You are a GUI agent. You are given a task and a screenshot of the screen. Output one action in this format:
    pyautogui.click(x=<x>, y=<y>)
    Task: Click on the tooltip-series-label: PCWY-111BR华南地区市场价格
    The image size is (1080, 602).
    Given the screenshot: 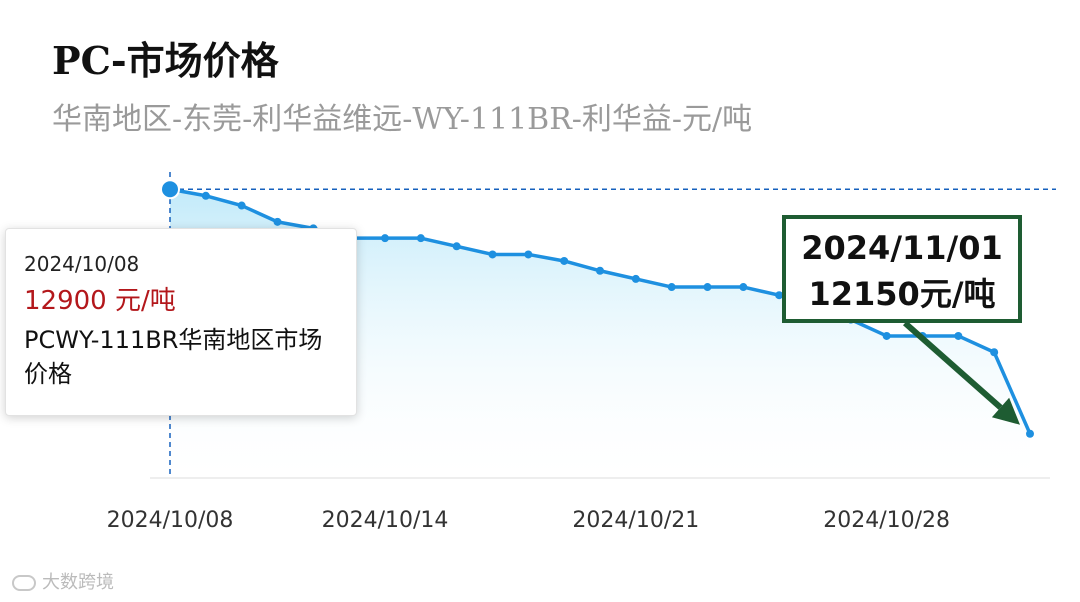 What is the action you would take?
    pyautogui.click(x=173, y=357)
    